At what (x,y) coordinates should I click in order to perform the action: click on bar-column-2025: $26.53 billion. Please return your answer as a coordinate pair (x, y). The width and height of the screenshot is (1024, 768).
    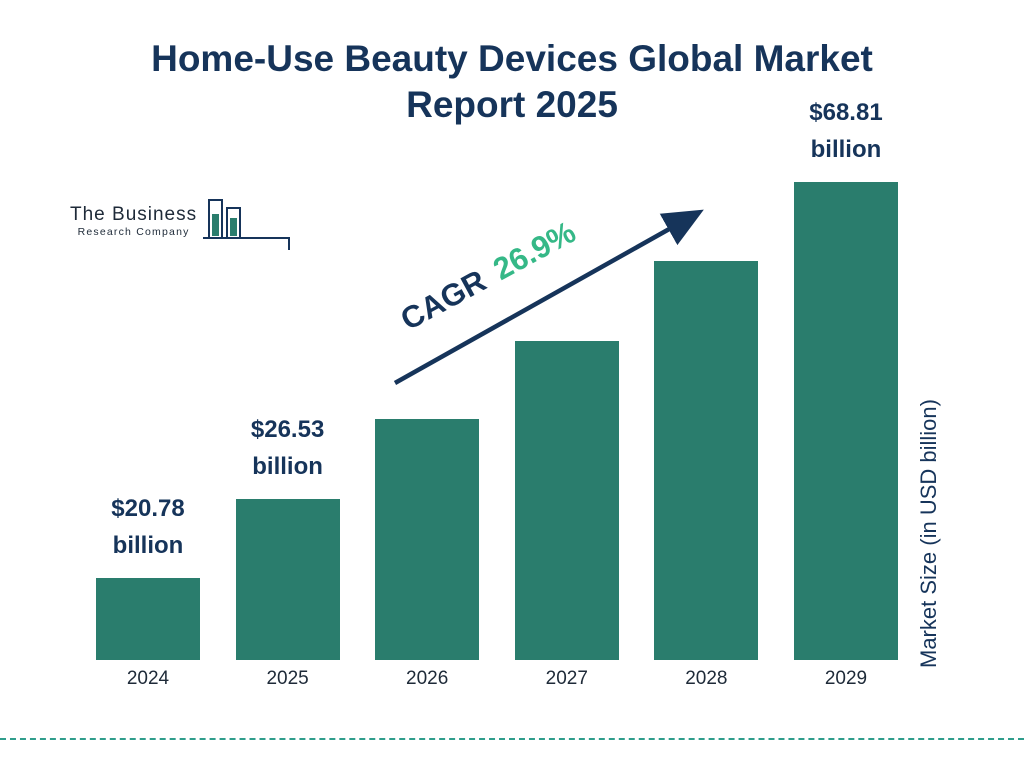
    Looking at the image, I should click on (287, 535).